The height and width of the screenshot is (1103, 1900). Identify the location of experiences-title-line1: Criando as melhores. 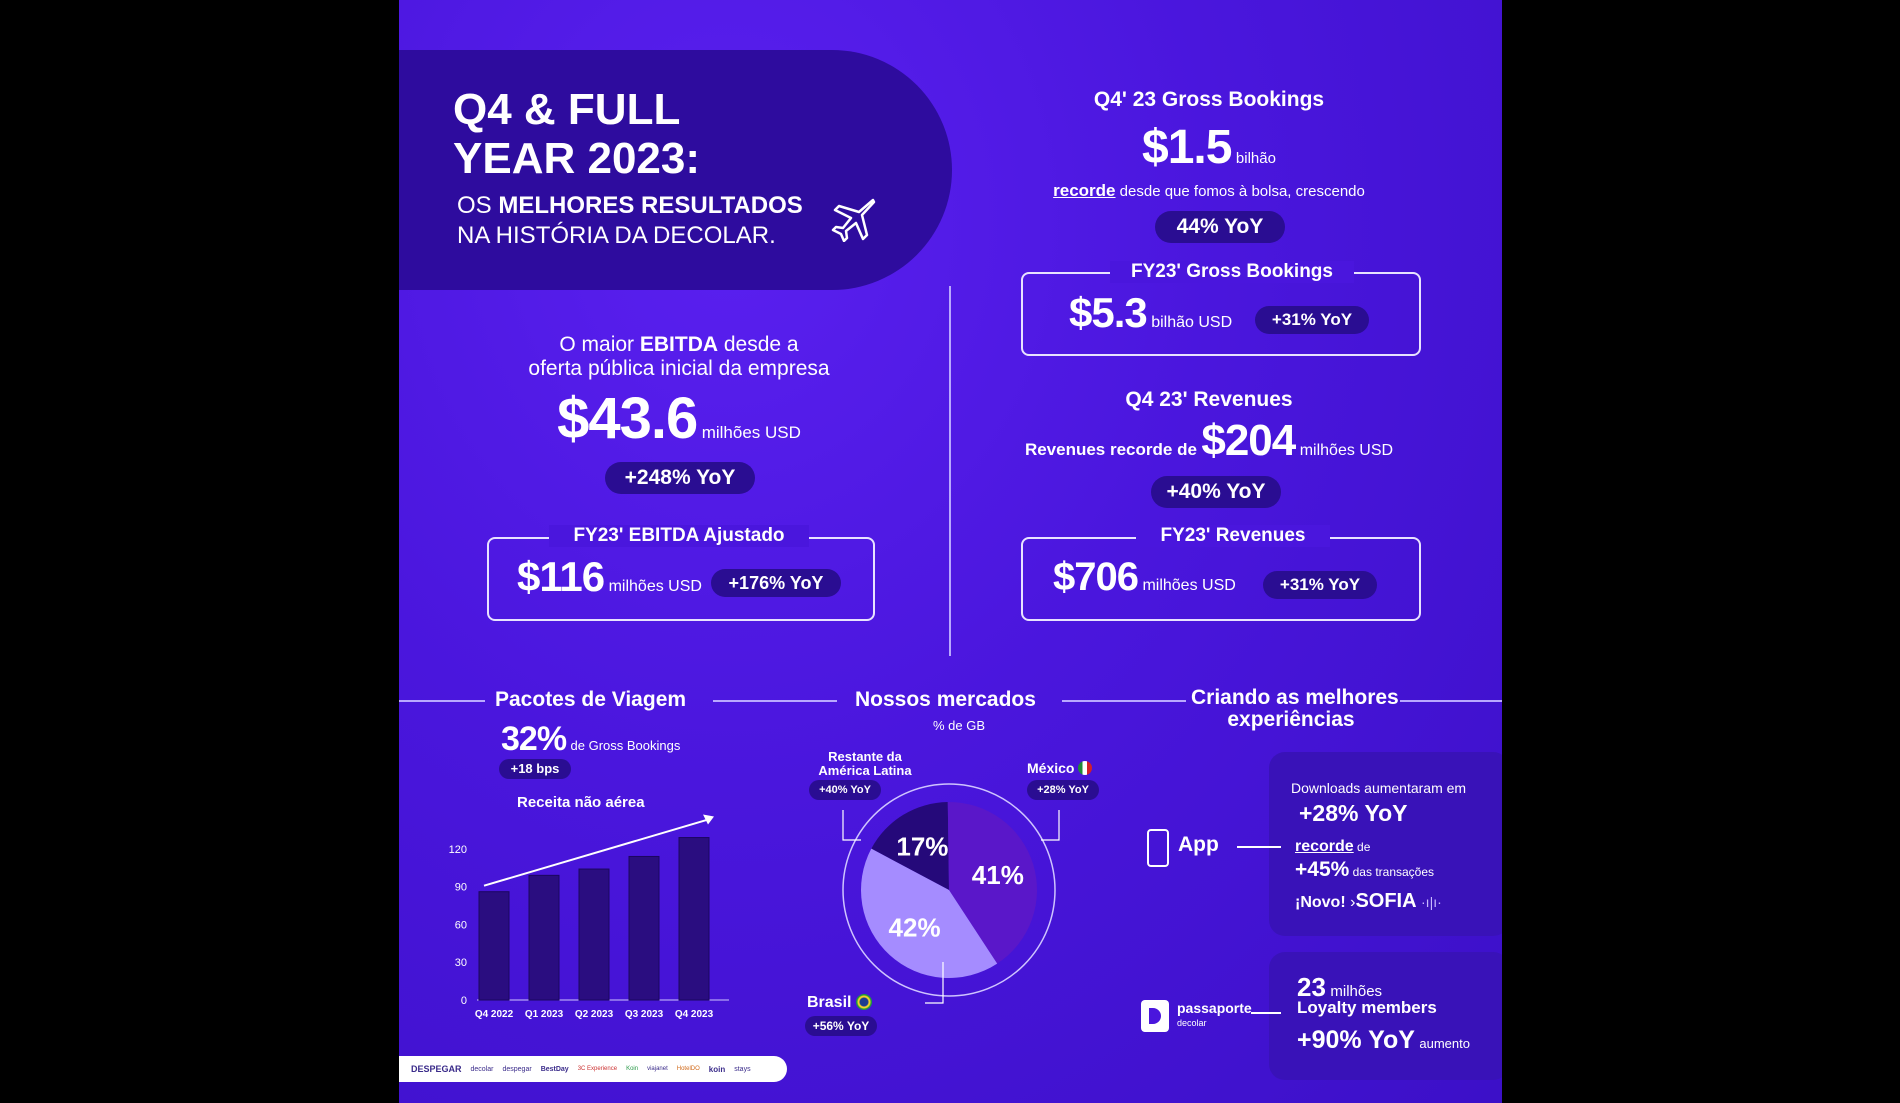
(1295, 697).